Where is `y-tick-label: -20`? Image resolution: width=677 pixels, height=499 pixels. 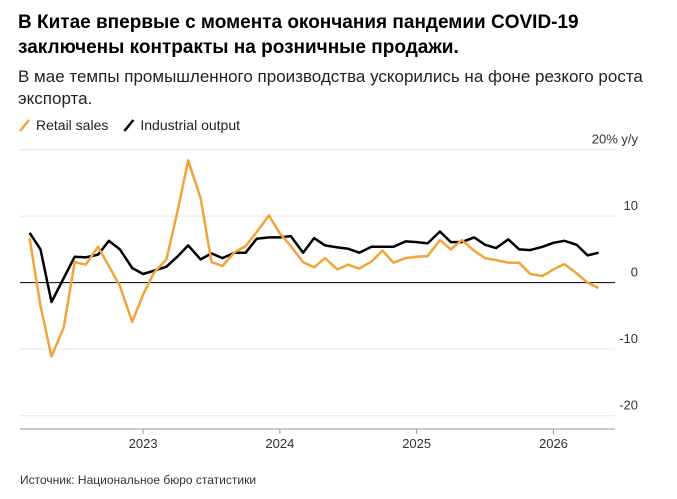 y-tick-label: -20 is located at coordinates (628, 405).